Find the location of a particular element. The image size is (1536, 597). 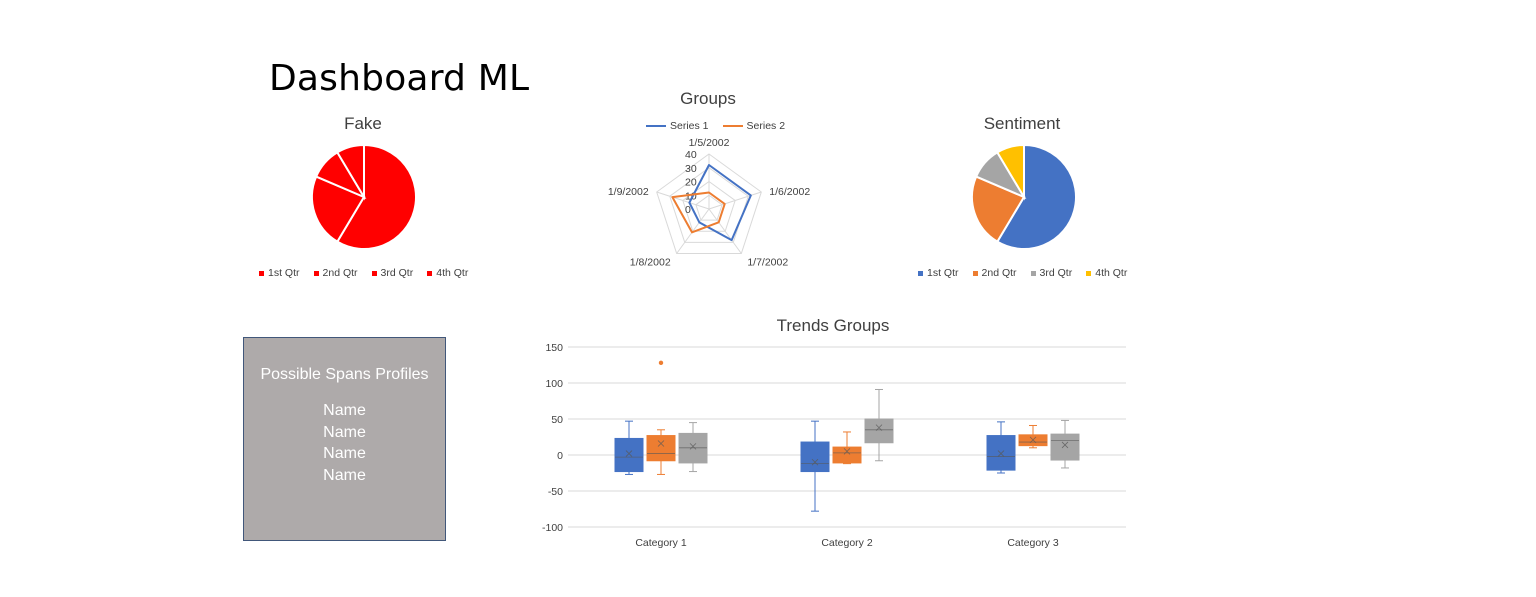

groups-chart-title: Groups is located at coordinates (708, 98).